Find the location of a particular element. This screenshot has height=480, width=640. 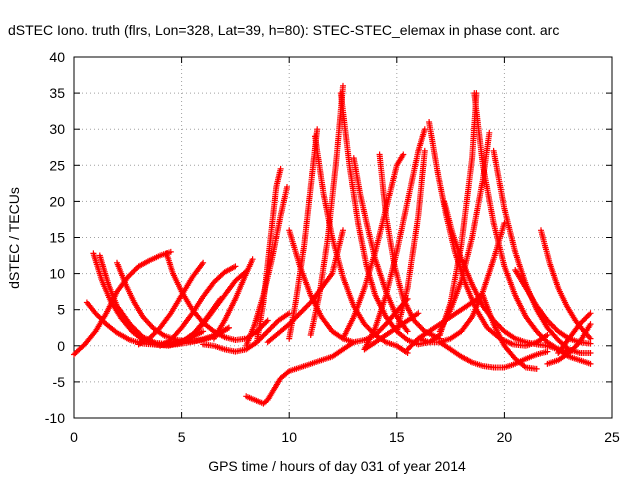

x-tick-label: 15 is located at coordinates (397, 437).